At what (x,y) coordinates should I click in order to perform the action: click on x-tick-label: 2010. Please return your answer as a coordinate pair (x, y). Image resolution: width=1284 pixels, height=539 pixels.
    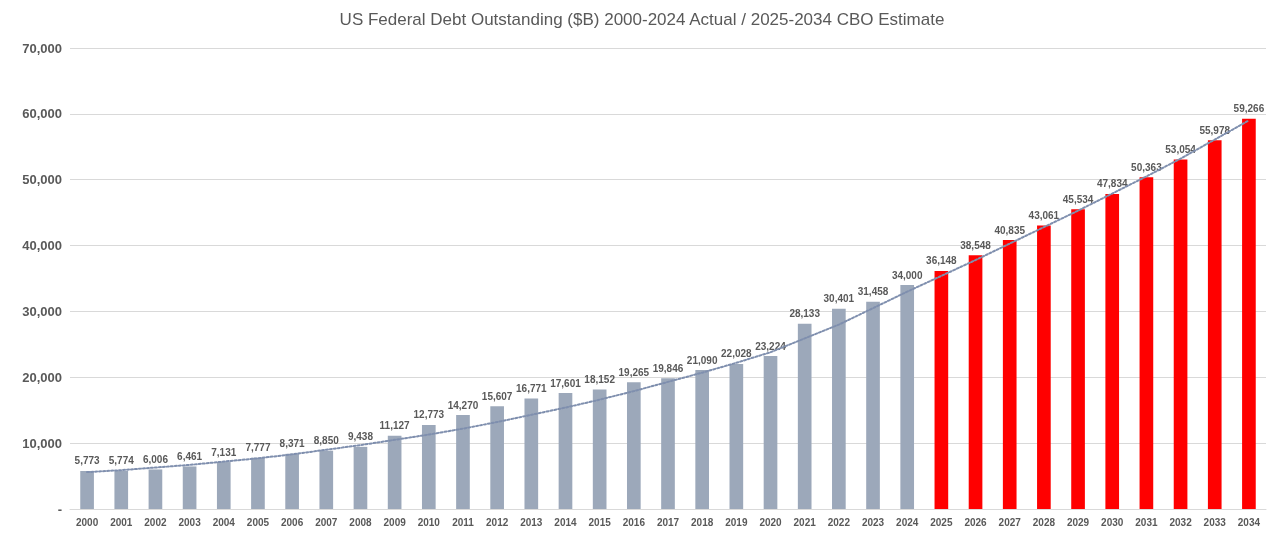
    Looking at the image, I should click on (429, 522).